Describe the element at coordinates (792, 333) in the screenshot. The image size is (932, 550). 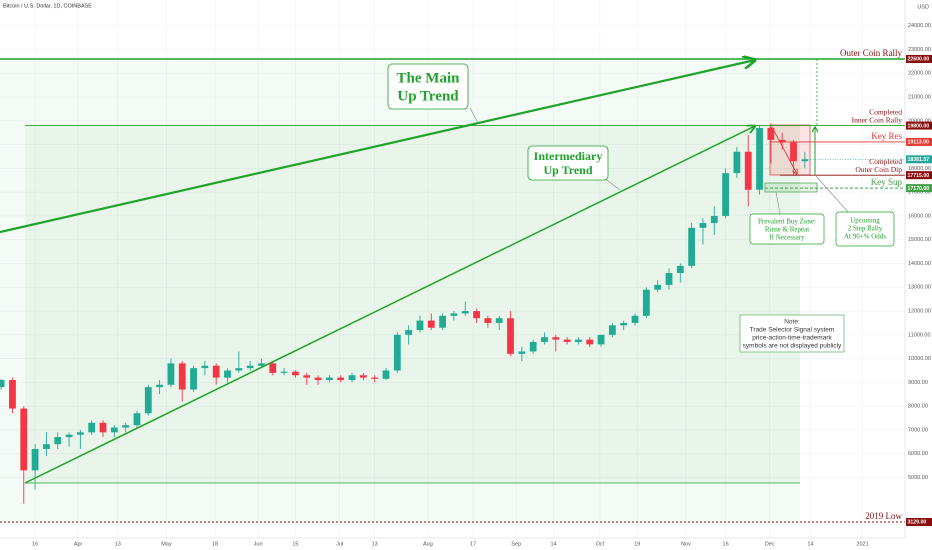
I see `note-box` at that location.